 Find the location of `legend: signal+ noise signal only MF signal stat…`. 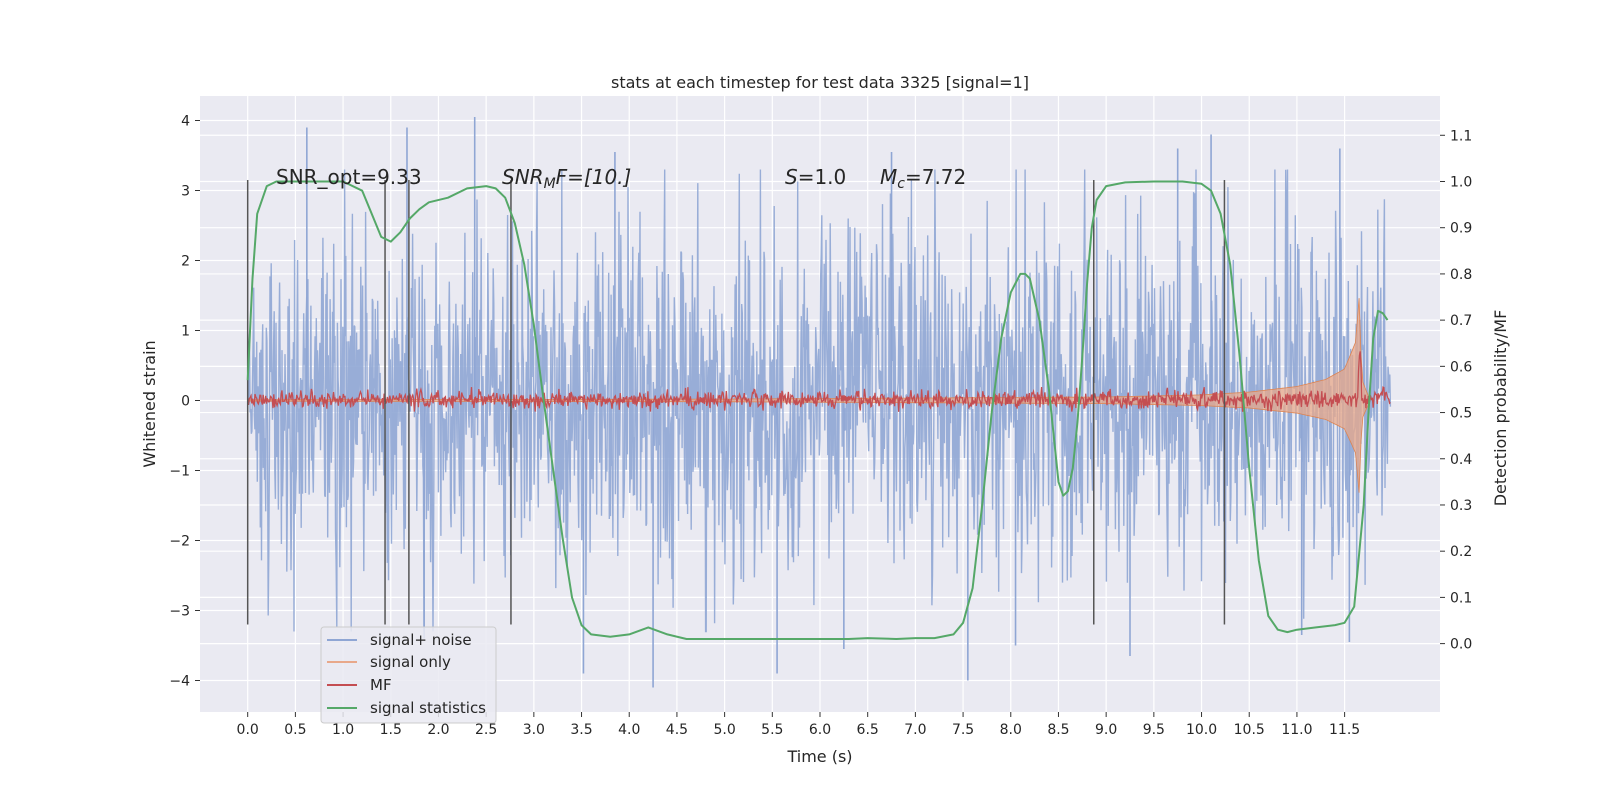

legend: signal+ noise signal only MF signal stat… is located at coordinates (408, 675).